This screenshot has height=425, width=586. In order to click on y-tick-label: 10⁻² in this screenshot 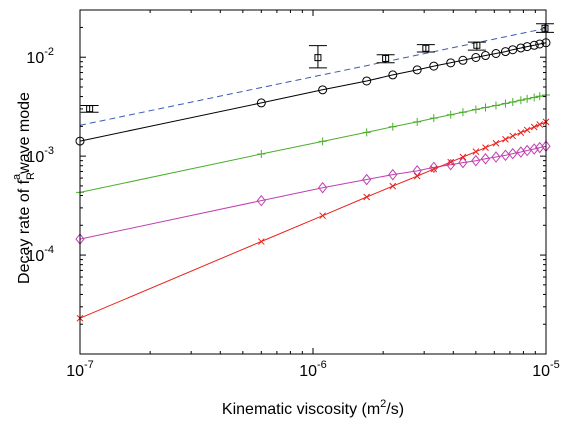, I will do `click(40, 56)`.